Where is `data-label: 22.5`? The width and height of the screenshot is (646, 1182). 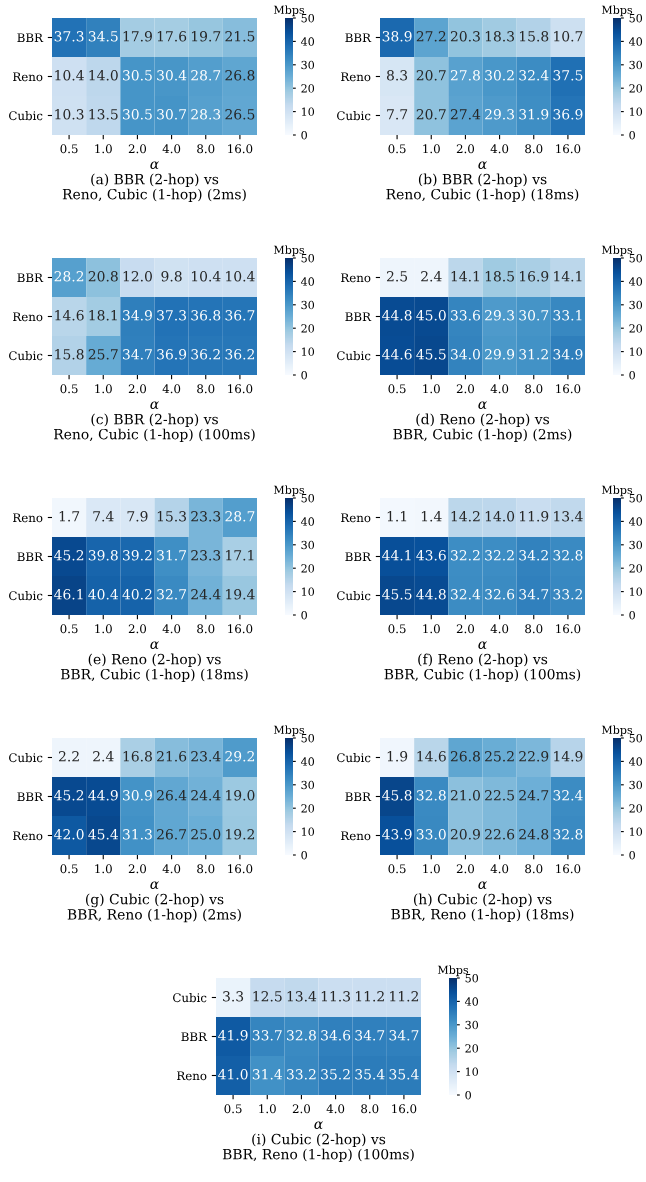 data-label: 22.5 is located at coordinates (499, 795).